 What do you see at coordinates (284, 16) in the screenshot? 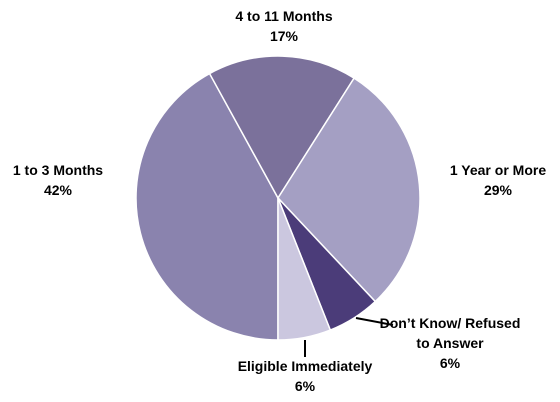
I see `category-label: 4 to 11 Months` at bounding box center [284, 16].